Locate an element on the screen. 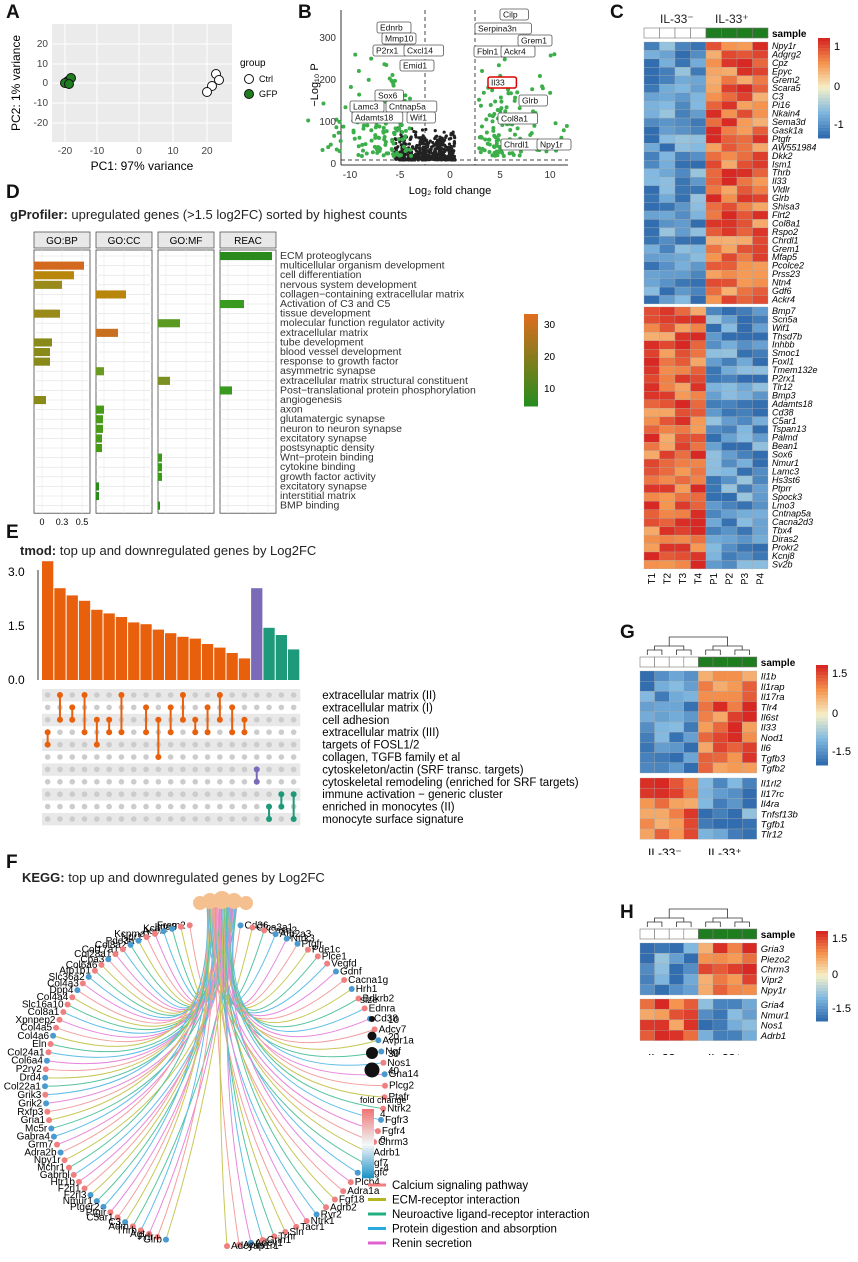 The height and width of the screenshot is (1262, 858). volcano-label-box is located at coordinates (518, 51).